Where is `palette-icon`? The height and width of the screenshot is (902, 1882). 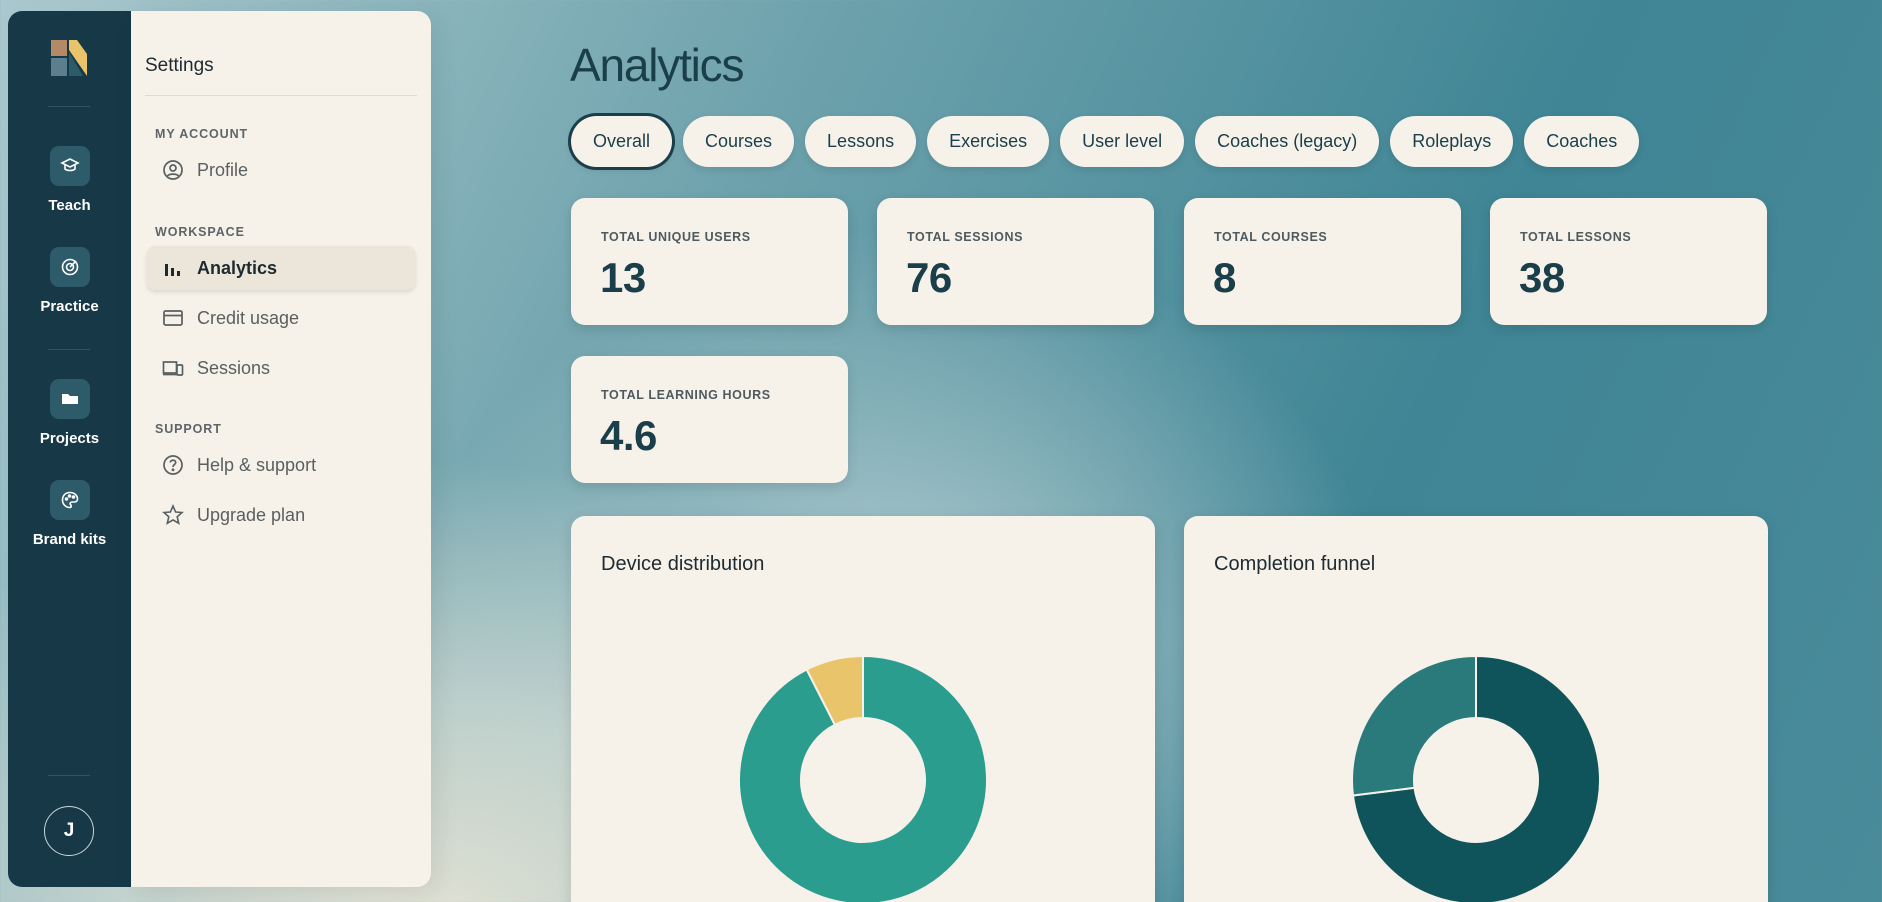 palette-icon is located at coordinates (69, 500).